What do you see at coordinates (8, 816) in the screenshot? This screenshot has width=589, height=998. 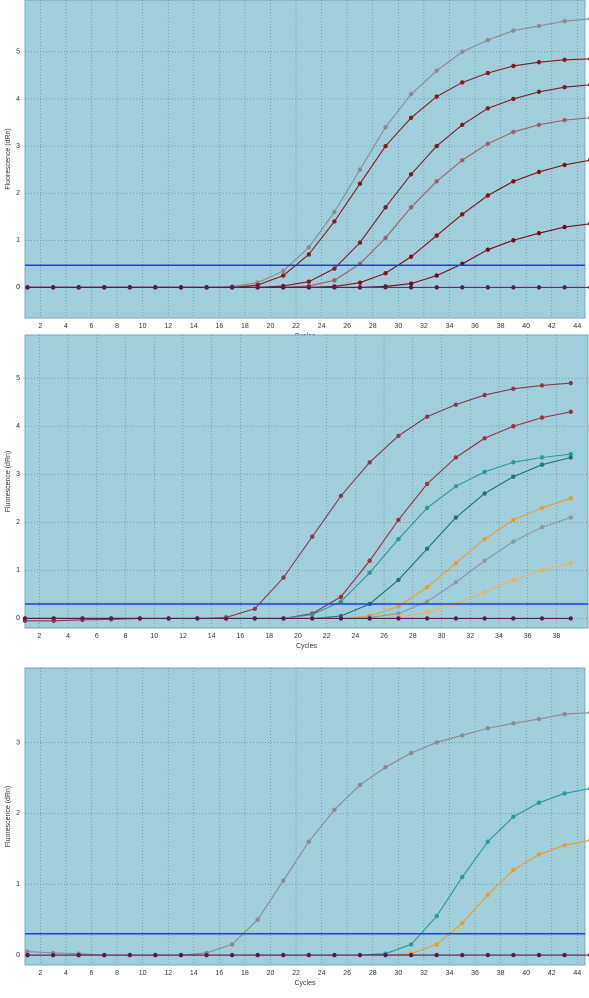 I see `y-axis-label: Fluorescence (dRn)` at bounding box center [8, 816].